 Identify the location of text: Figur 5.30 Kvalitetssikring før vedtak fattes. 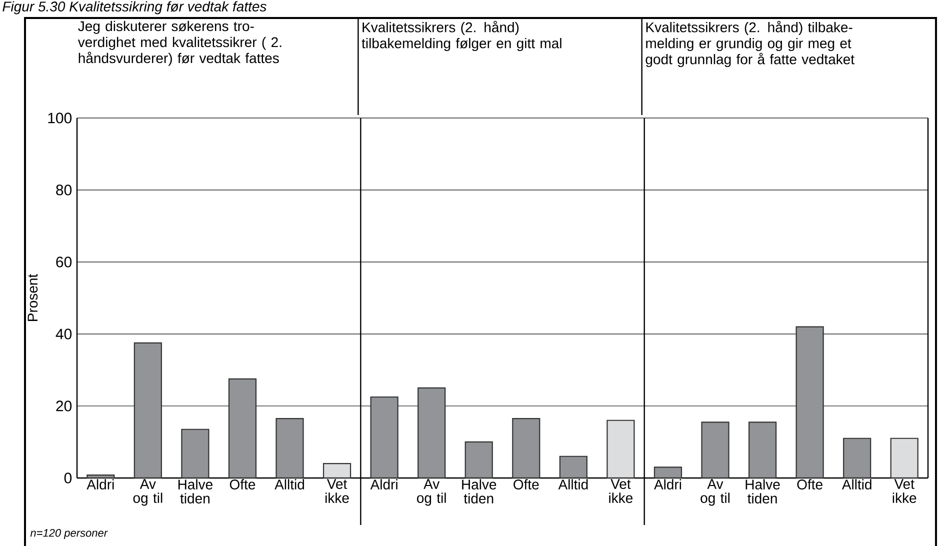
(134, 7).